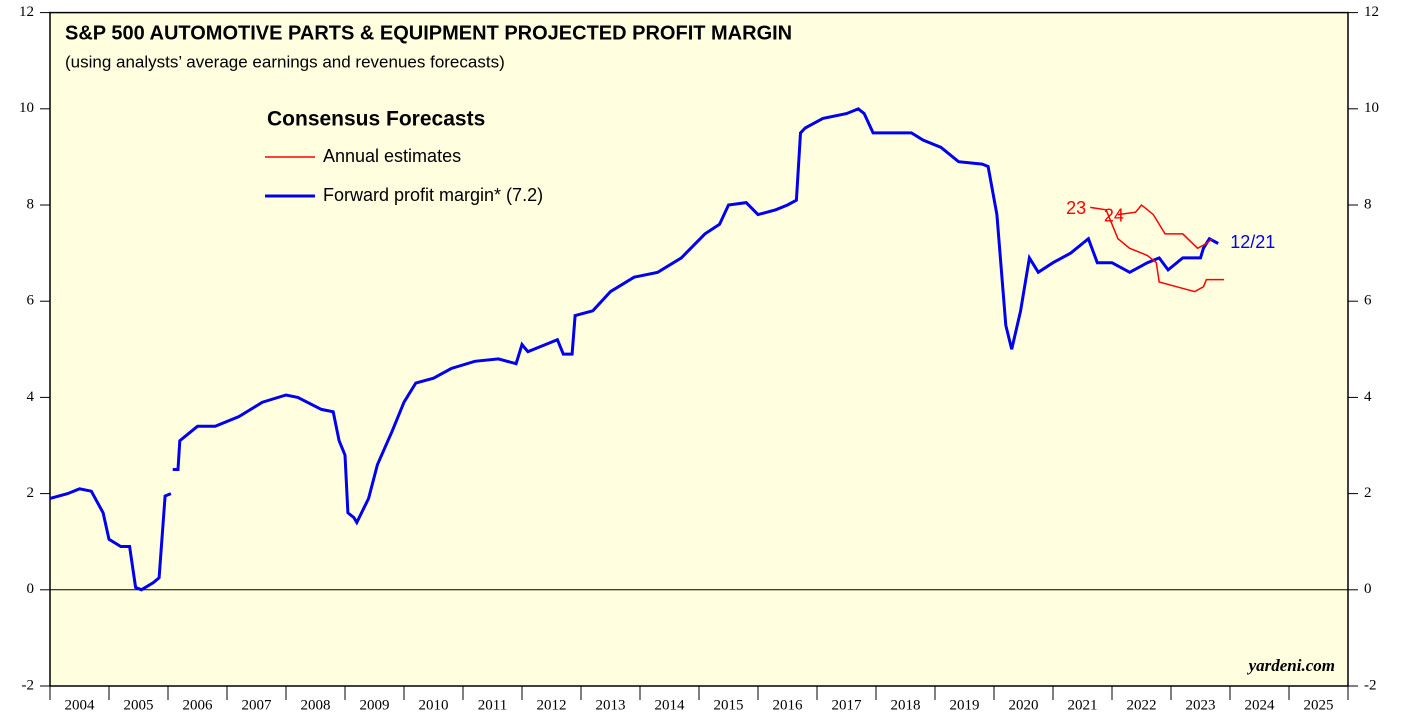  What do you see at coordinates (392, 156) in the screenshot?
I see `legend-label: Annual estimates` at bounding box center [392, 156].